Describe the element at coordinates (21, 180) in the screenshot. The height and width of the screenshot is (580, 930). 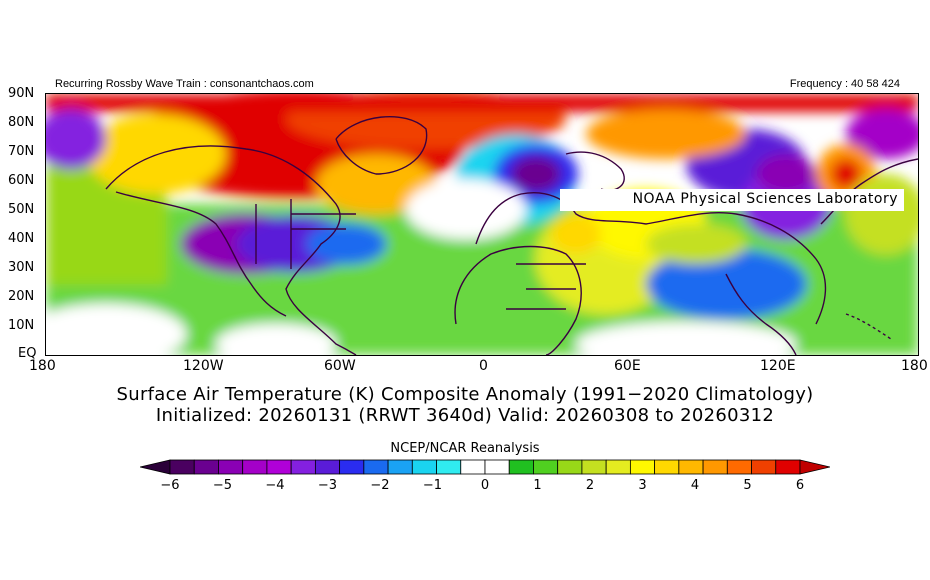
I see `lat-label: 60N` at that location.